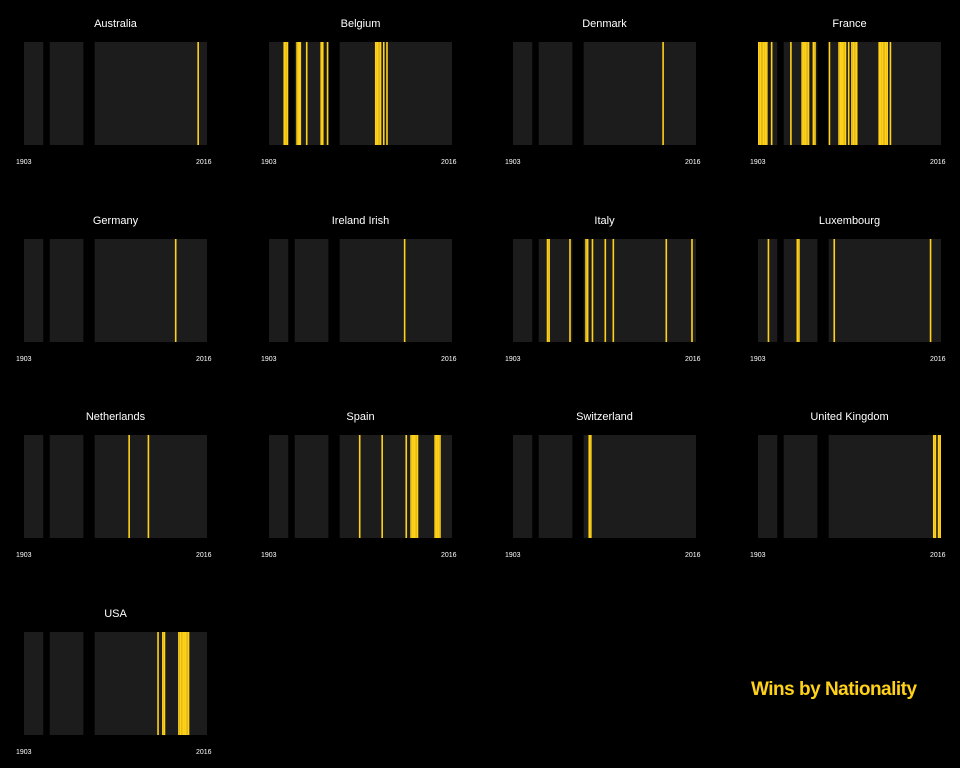 This screenshot has height=768, width=960. Describe the element at coordinates (604, 417) in the screenshot. I see `panel-title: Switzerland` at that location.